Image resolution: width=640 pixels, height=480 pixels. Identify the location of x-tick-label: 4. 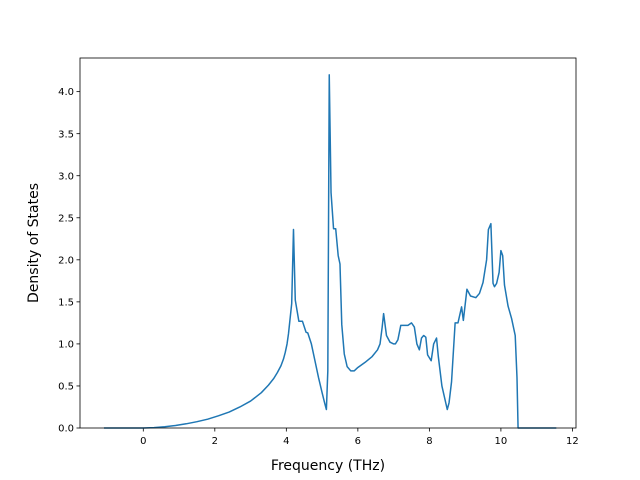
(286, 441).